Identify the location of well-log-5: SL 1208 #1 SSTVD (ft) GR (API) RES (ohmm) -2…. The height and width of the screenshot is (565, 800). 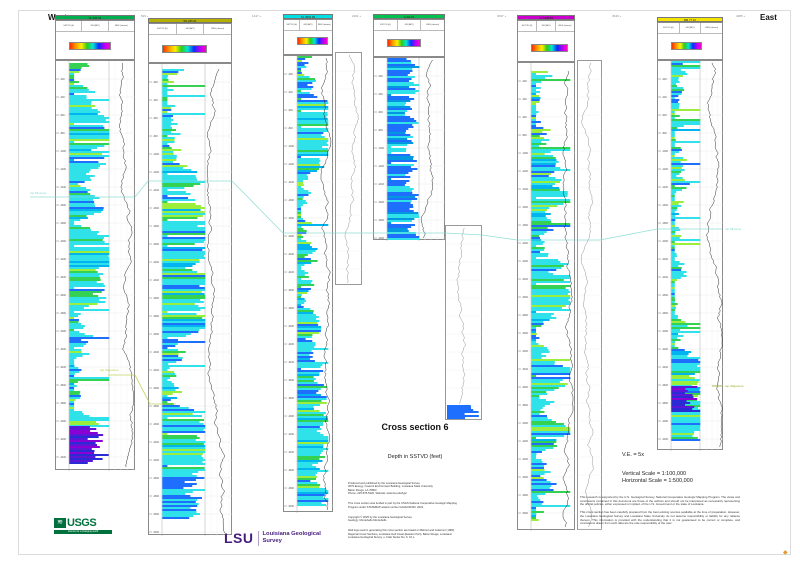
(560, 273).